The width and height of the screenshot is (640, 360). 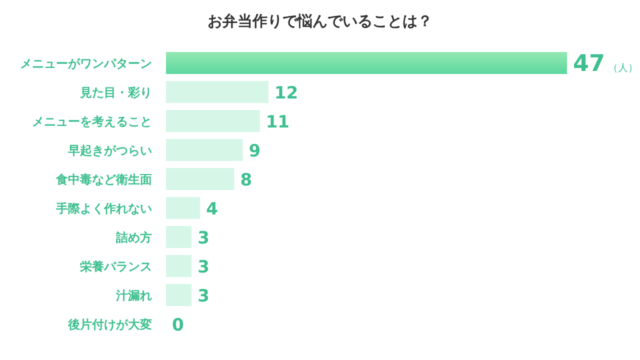 What do you see at coordinates (212, 210) in the screenshot?
I see `data-label: 4` at bounding box center [212, 210].